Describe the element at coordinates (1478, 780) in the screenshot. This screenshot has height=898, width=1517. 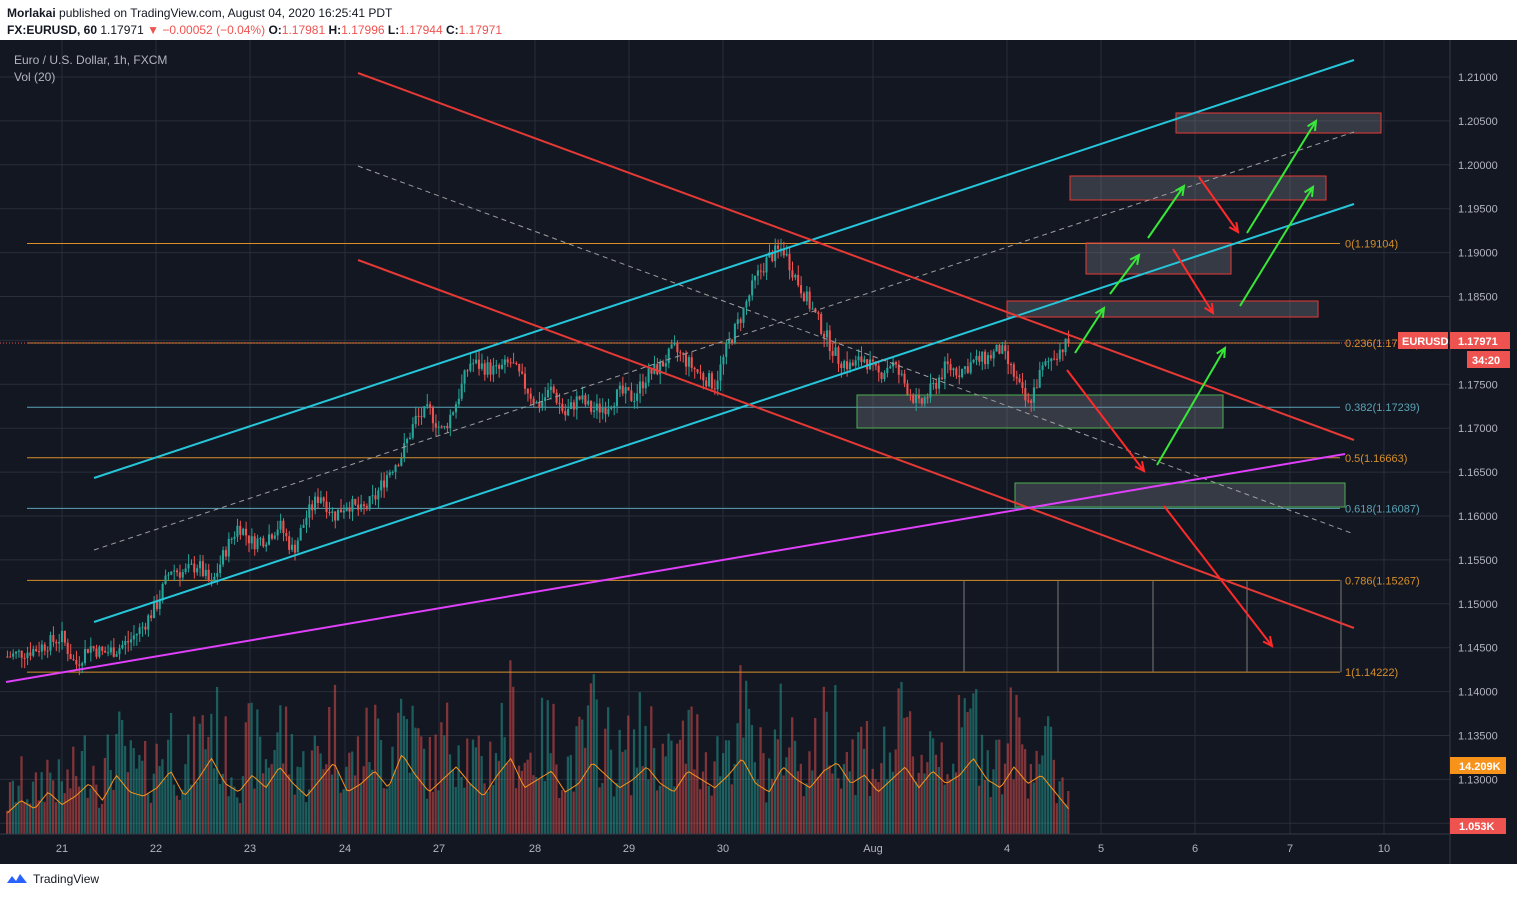
I see `price-tick-label: 1.13000` at that location.